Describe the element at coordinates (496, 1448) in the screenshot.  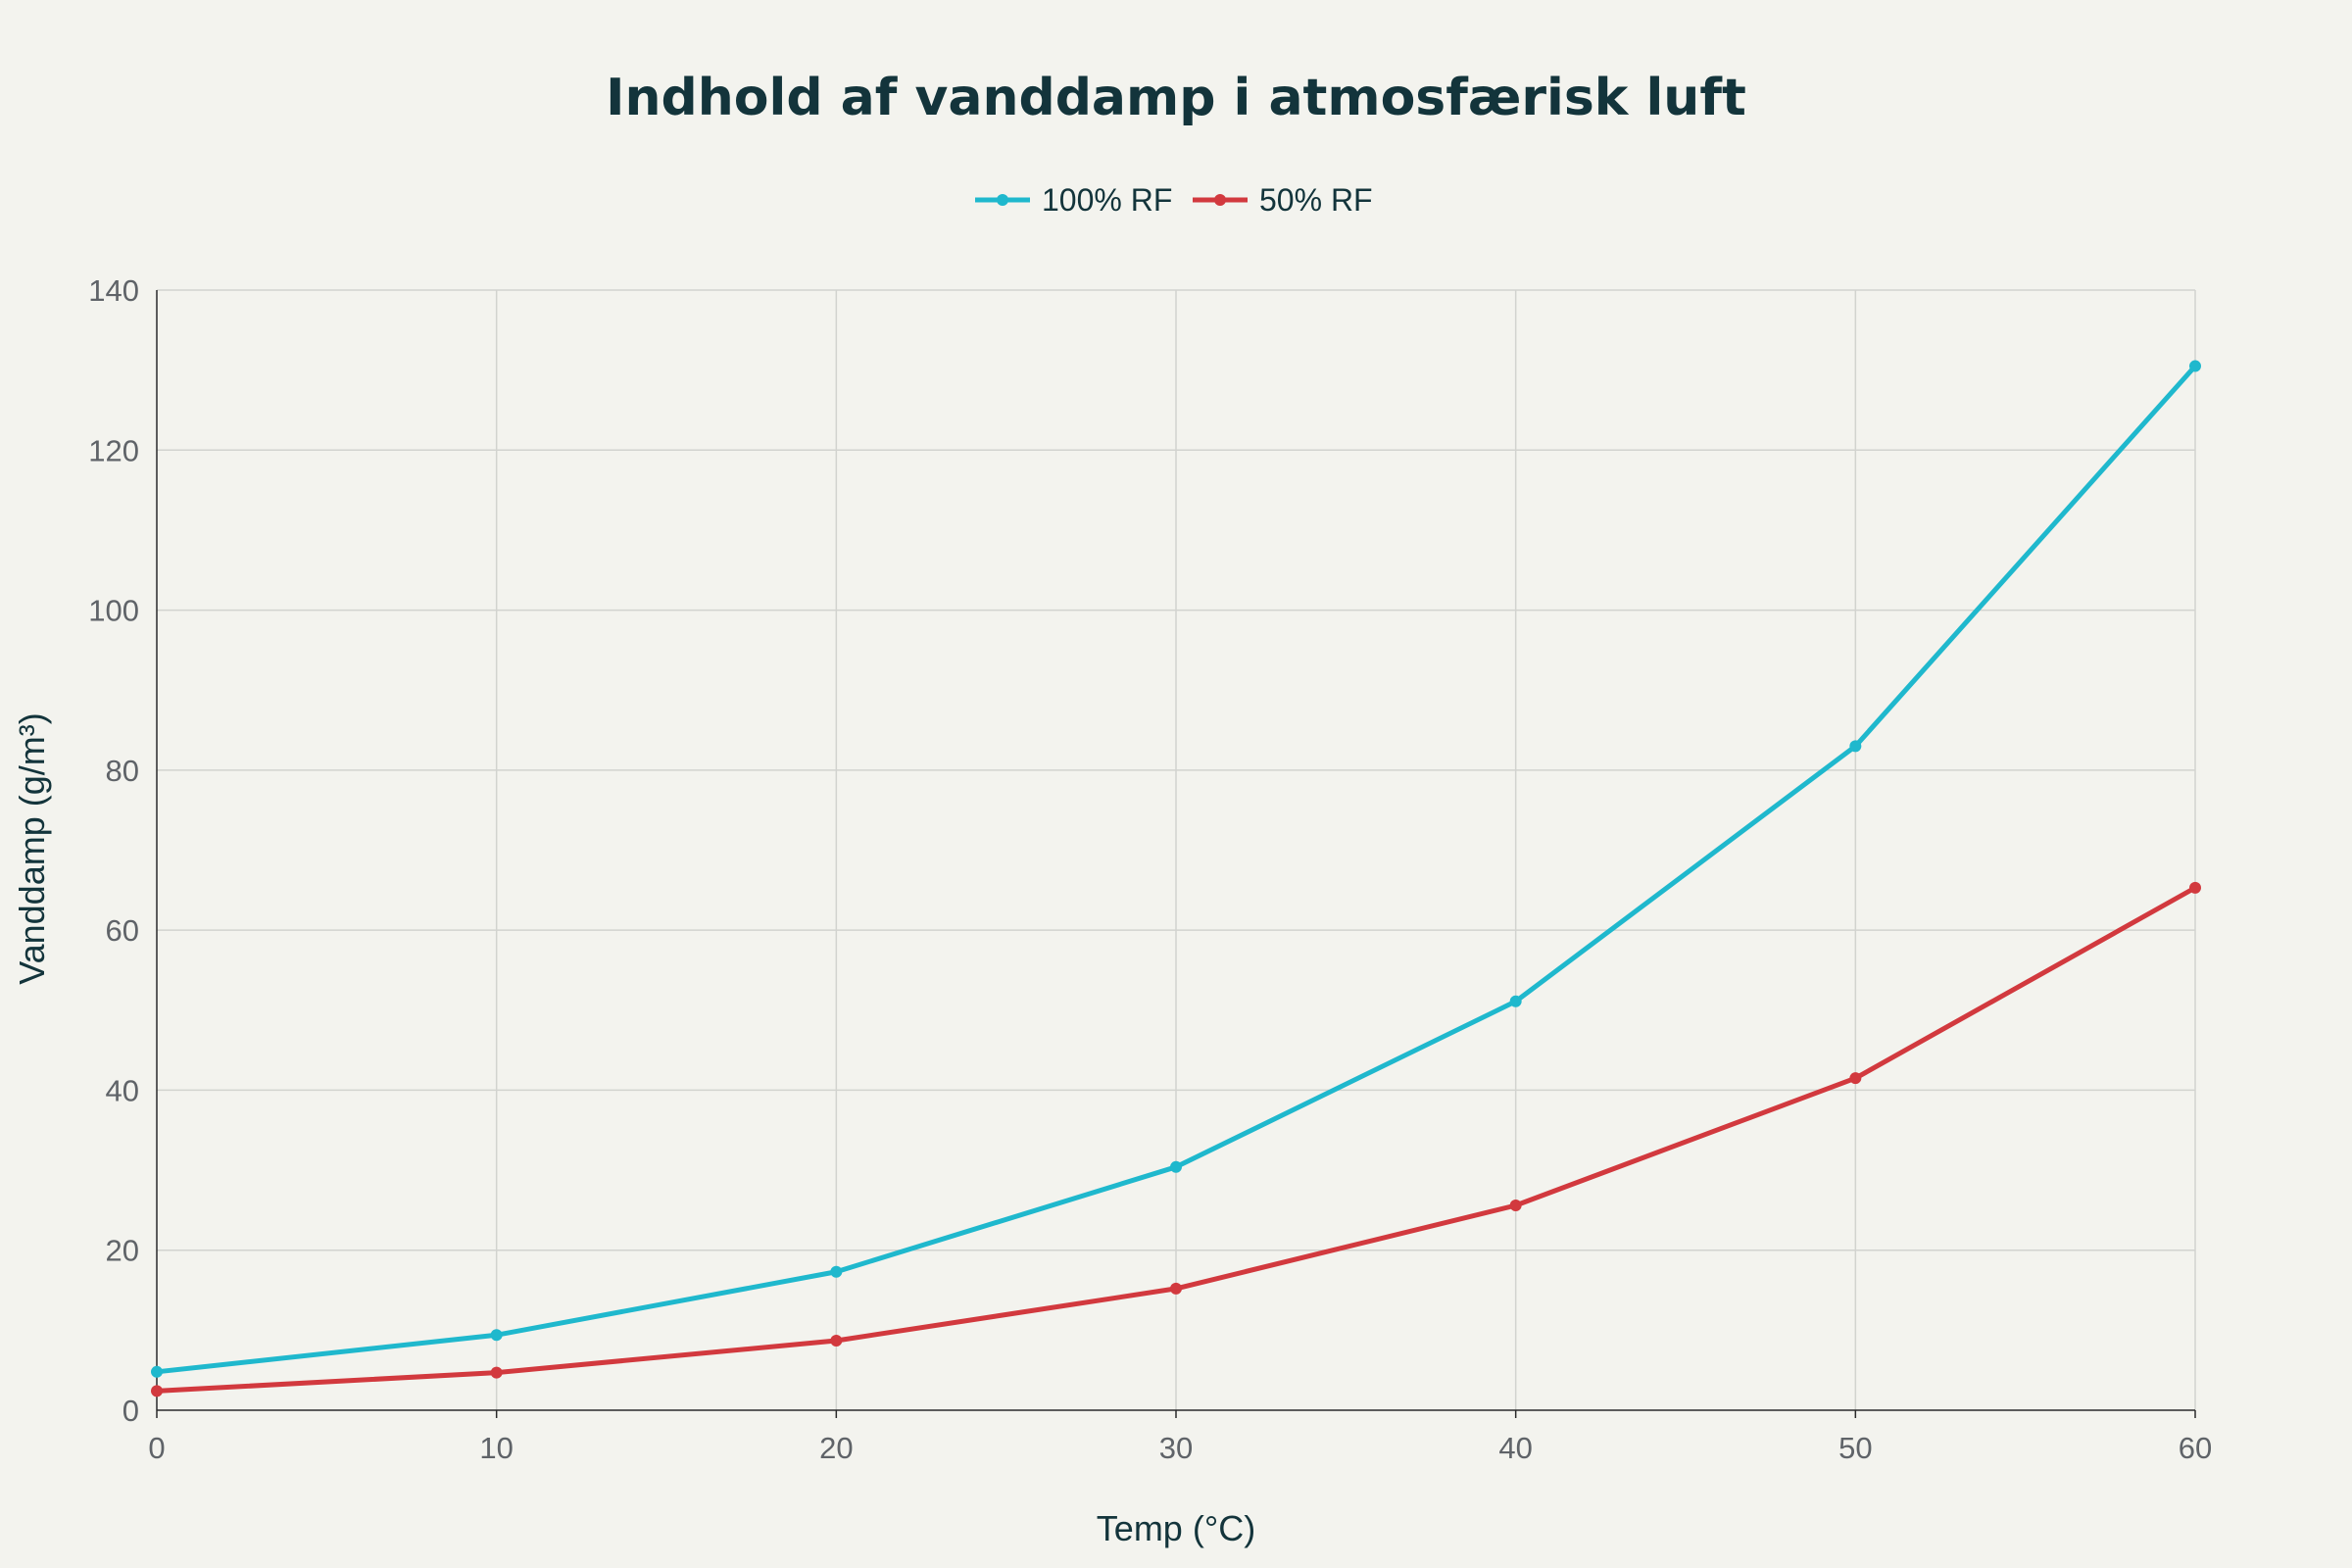
I see `x-tick-label: 10` at that location.